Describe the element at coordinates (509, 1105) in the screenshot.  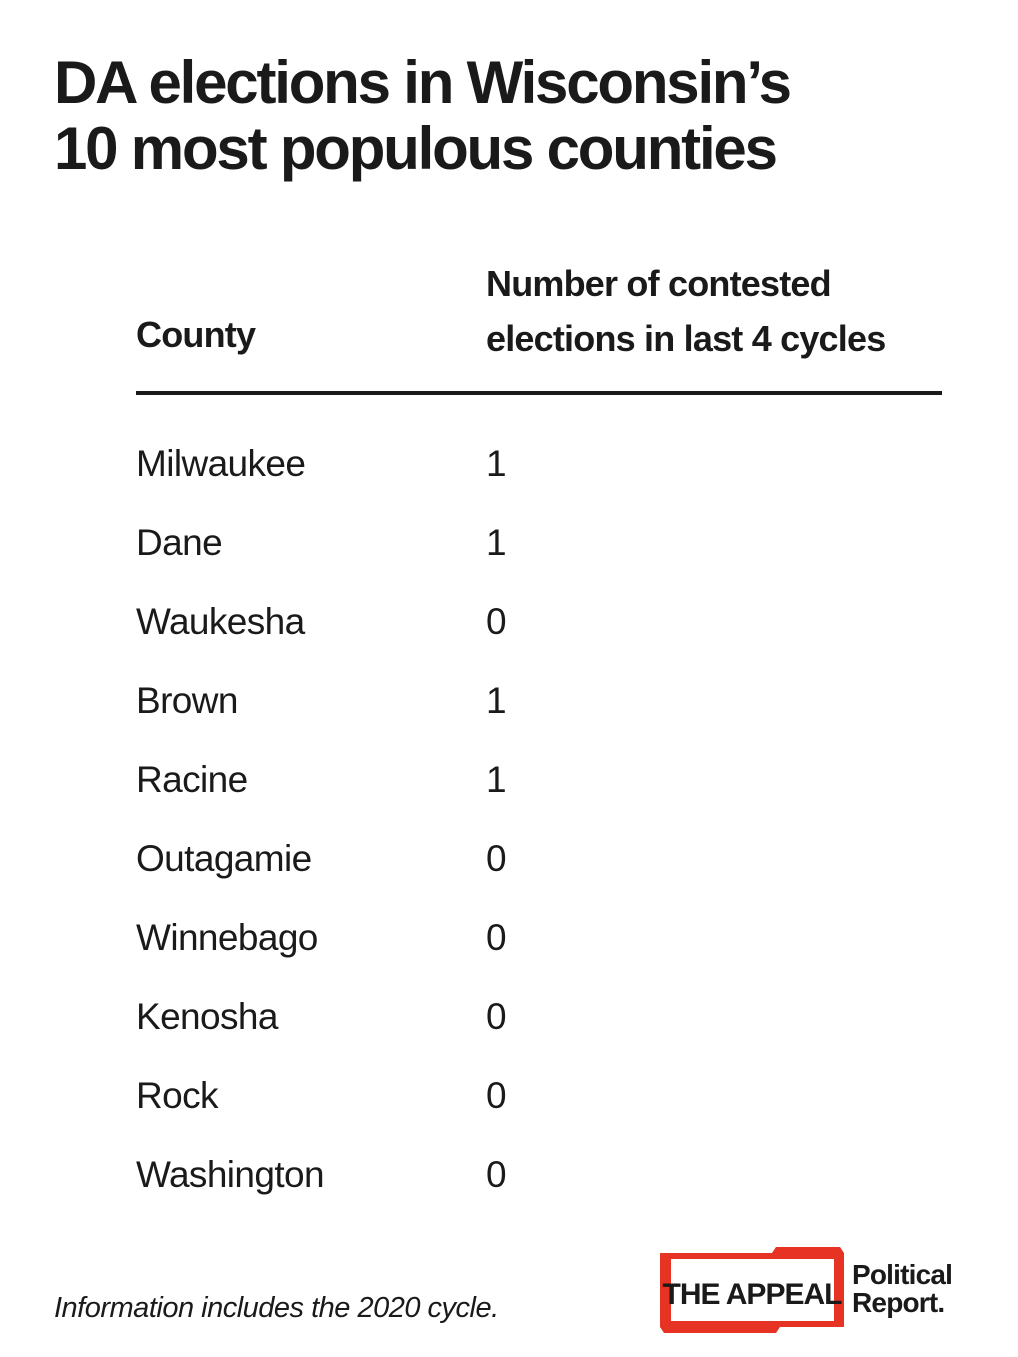
I see `table-row: Rock 0` at that location.